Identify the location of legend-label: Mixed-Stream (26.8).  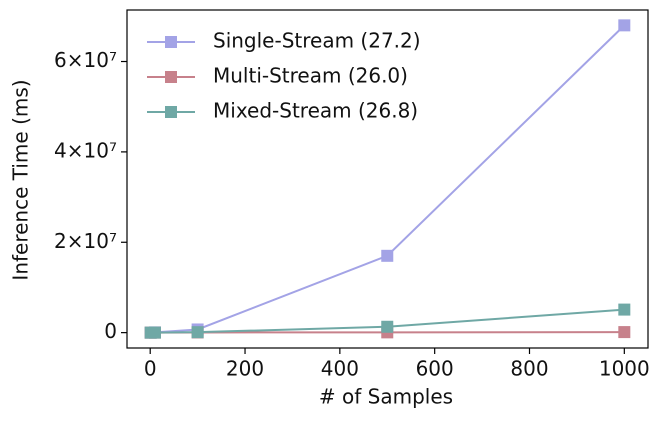
(315, 111).